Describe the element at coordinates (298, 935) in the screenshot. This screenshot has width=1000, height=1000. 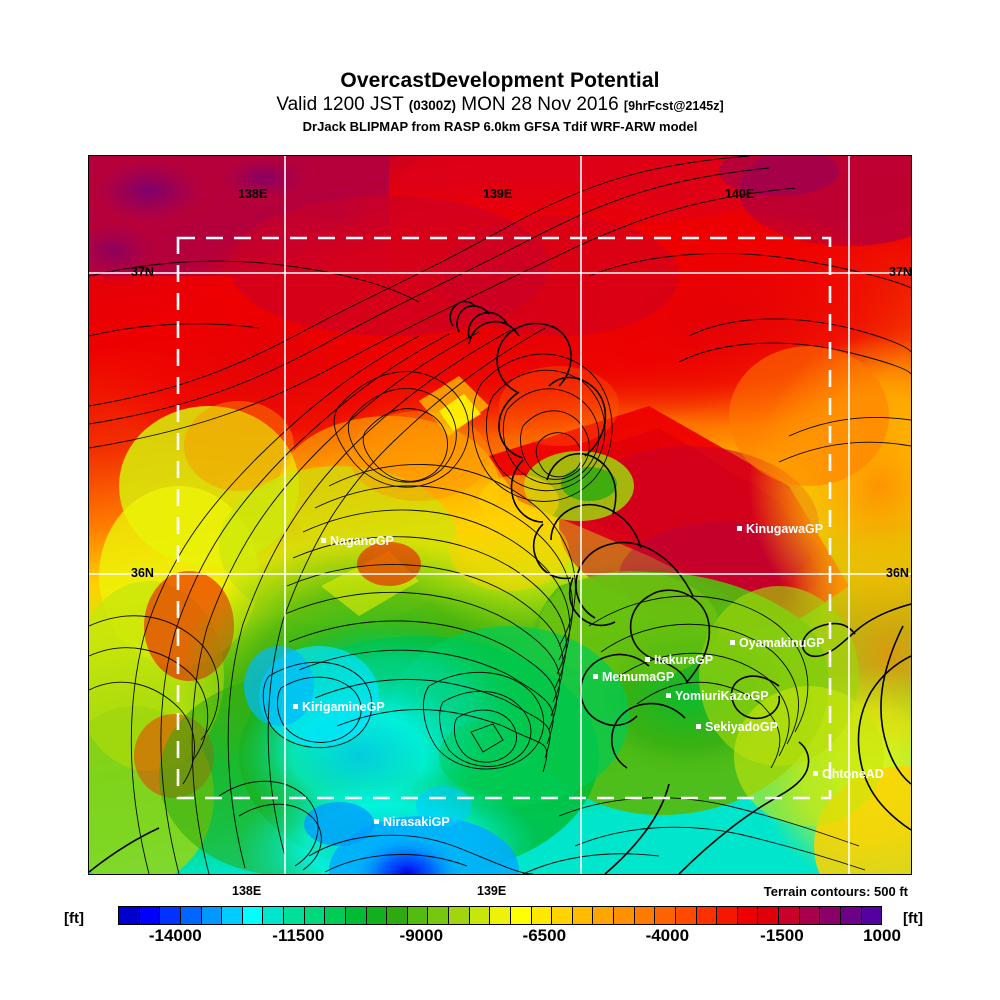
I see `colorbar-tick: -11500` at that location.